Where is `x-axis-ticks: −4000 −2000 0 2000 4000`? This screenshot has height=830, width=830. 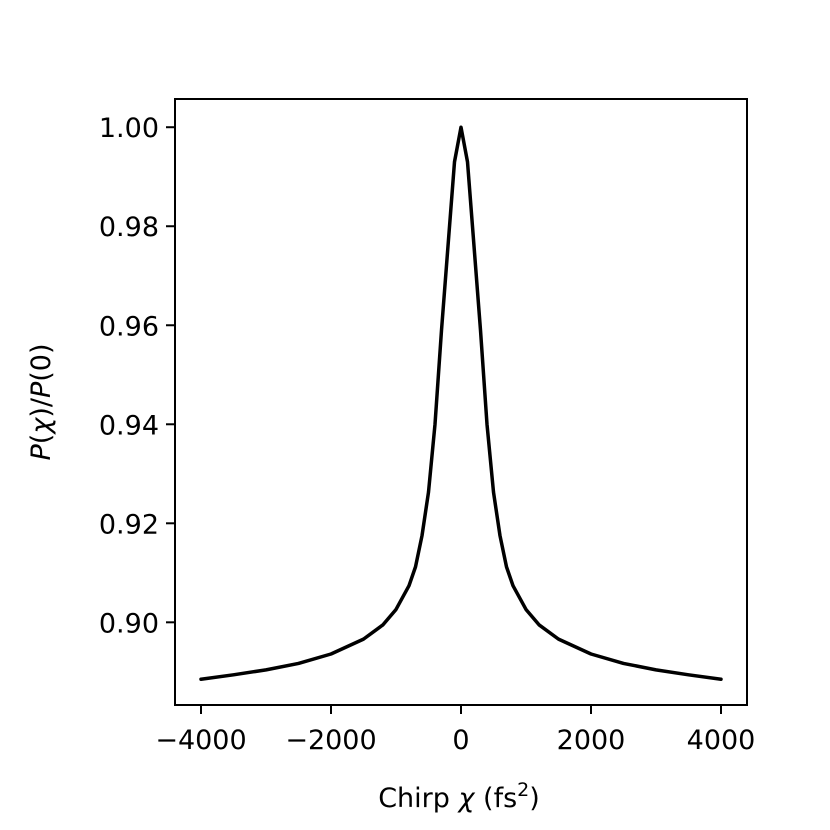 x-axis-ticks: −4000 −2000 0 2000 4000 is located at coordinates (455, 730).